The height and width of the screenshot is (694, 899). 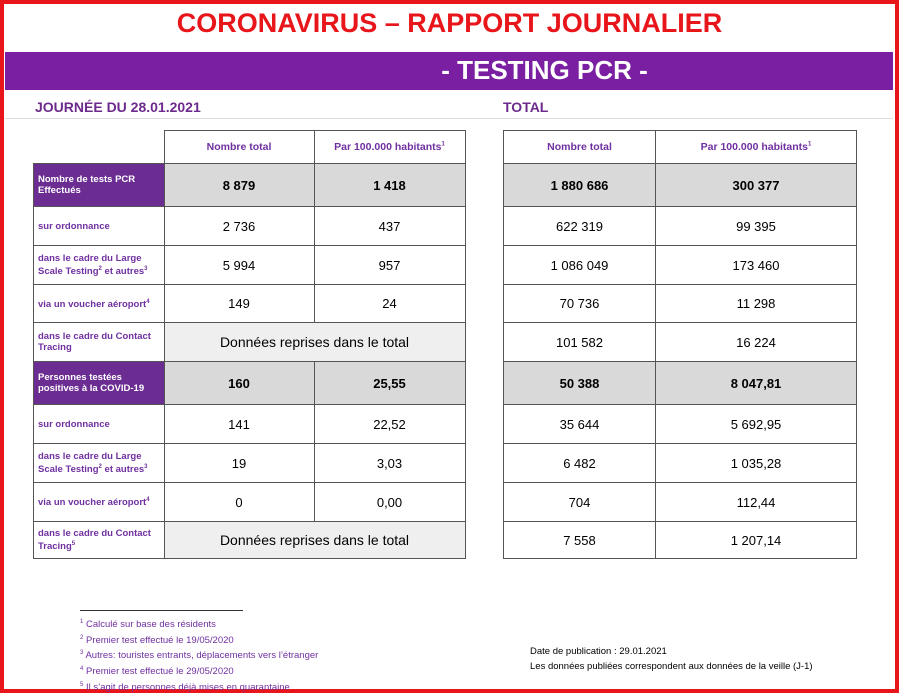 I want to click on row: 50 388 8 047,81, so click(x=680, y=383).